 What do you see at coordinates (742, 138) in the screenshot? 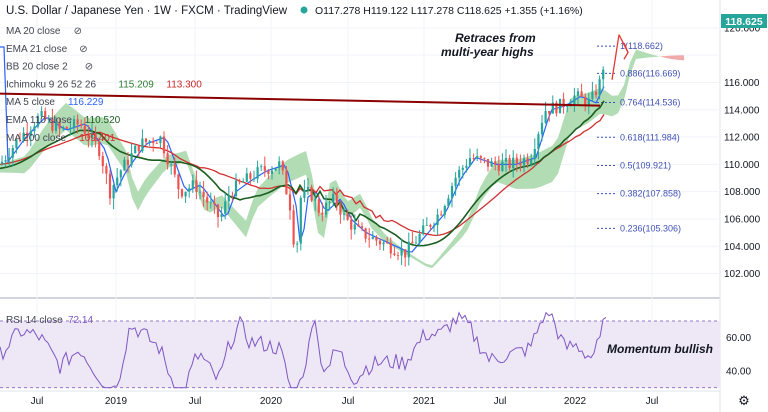
I see `price-tick-label: 112.000` at bounding box center [742, 138].